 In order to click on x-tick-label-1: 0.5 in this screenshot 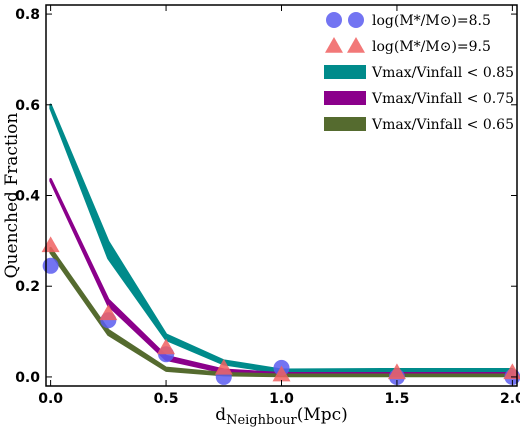, I will do `click(166, 399)`.